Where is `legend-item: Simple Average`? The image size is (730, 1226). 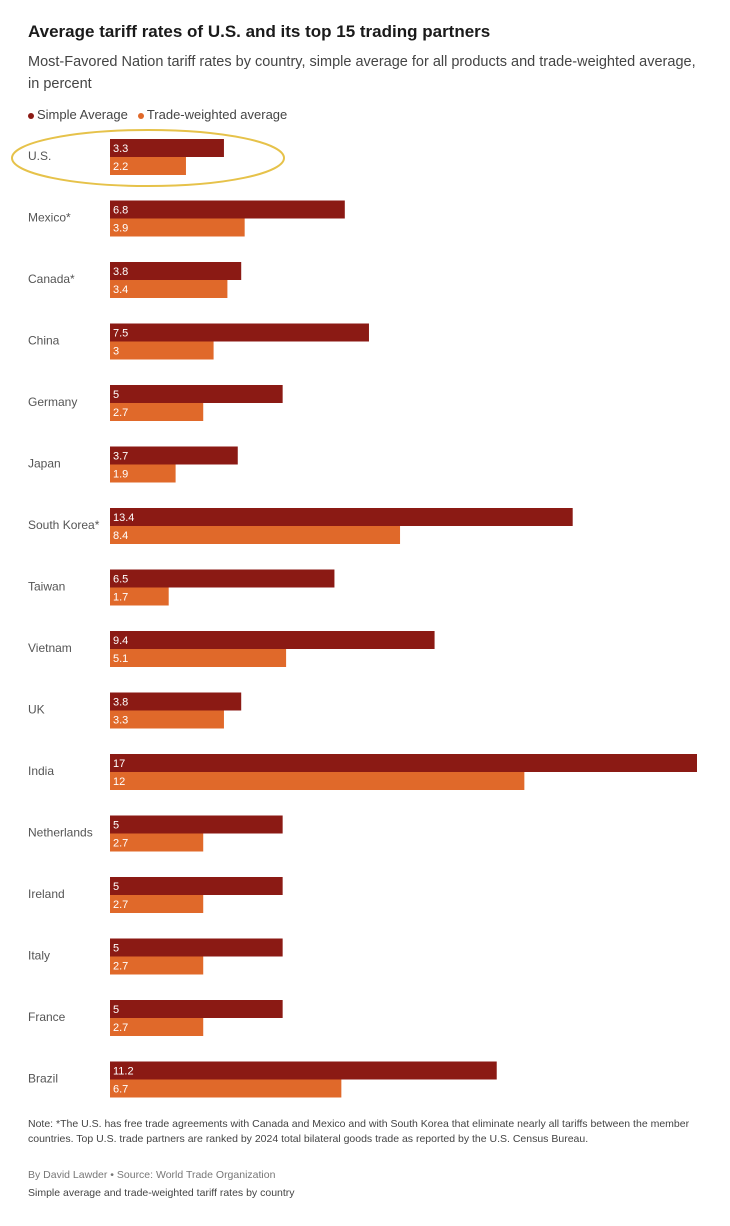
legend-item: Simple Average is located at coordinates (78, 114).